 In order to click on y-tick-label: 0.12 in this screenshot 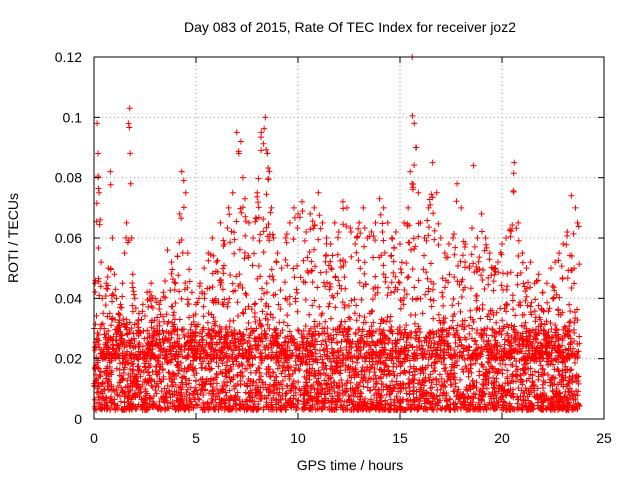, I will do `click(68, 57)`.